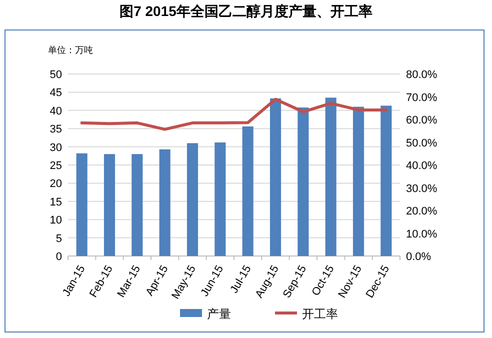  What do you see at coordinates (56, 148) in the screenshot?
I see `y-tick-label: 30` at bounding box center [56, 148].